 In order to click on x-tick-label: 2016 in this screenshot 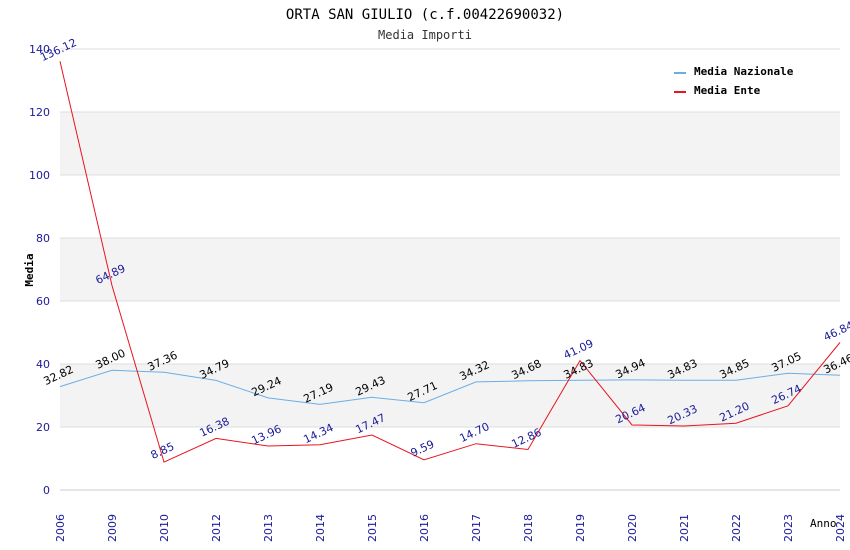, I will do `click(424, 528)`.